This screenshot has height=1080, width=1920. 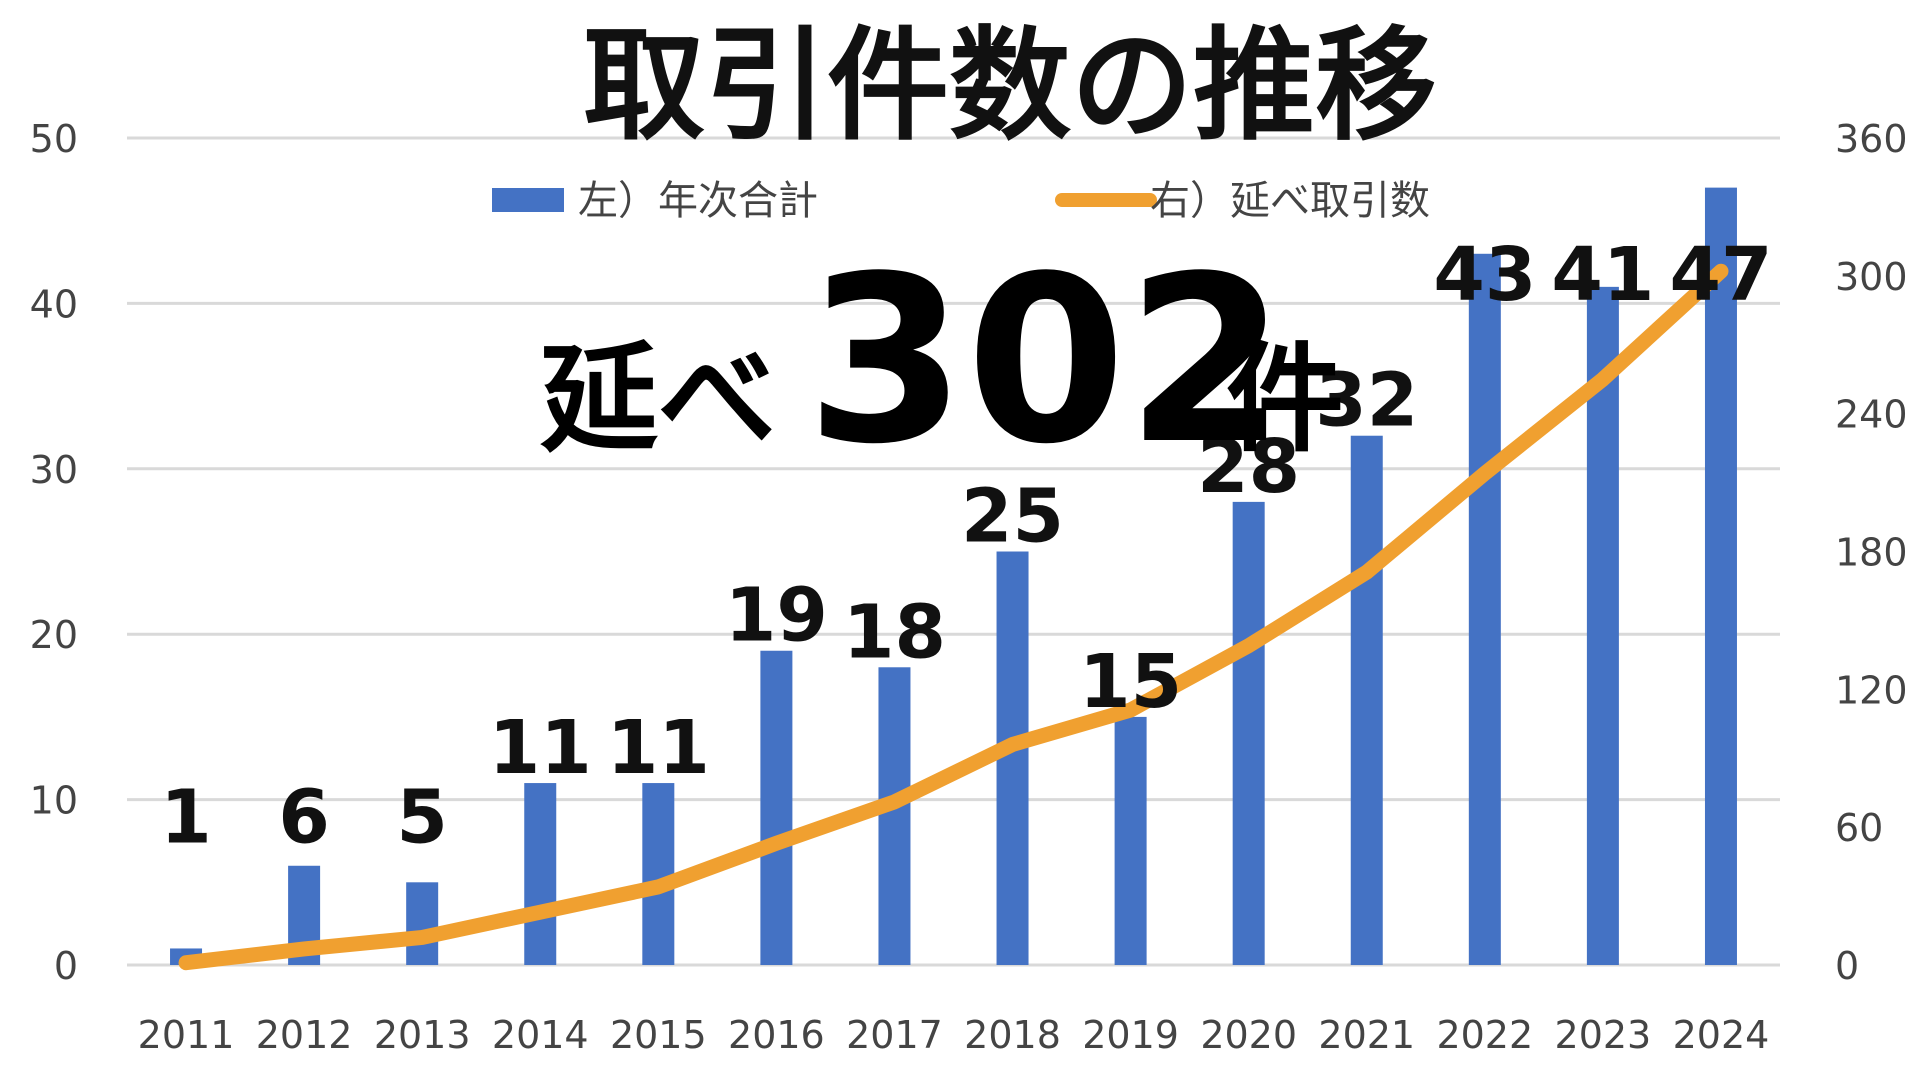 I want to click on x-tick-label: 2018, so click(x=1012, y=1035).